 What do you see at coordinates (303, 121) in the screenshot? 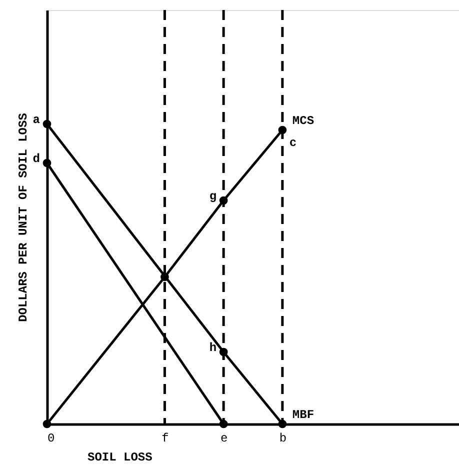
I see `series-label: MCS` at bounding box center [303, 121].